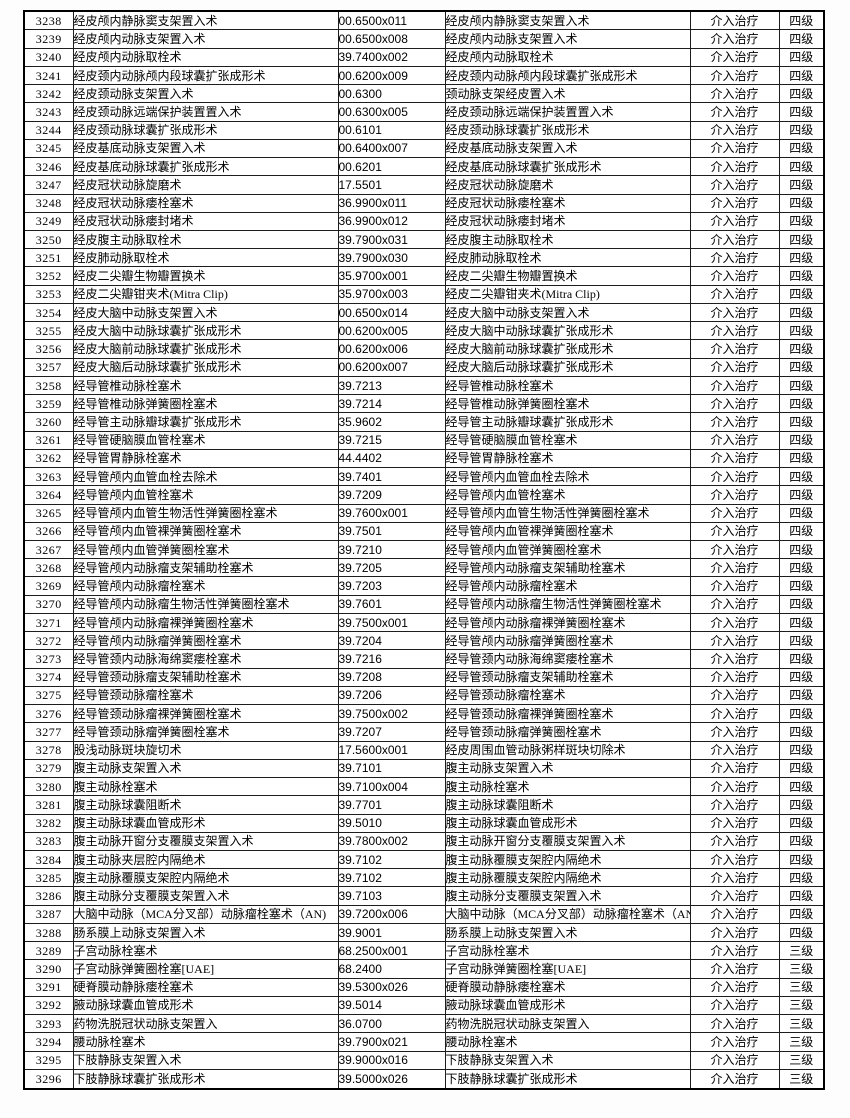 Image resolution: width=850 pixels, height=1118 pixels. I want to click on procedure-name-cell: 经导管颈动脉瘤裸弹簧圈栓塞术, so click(205, 714).